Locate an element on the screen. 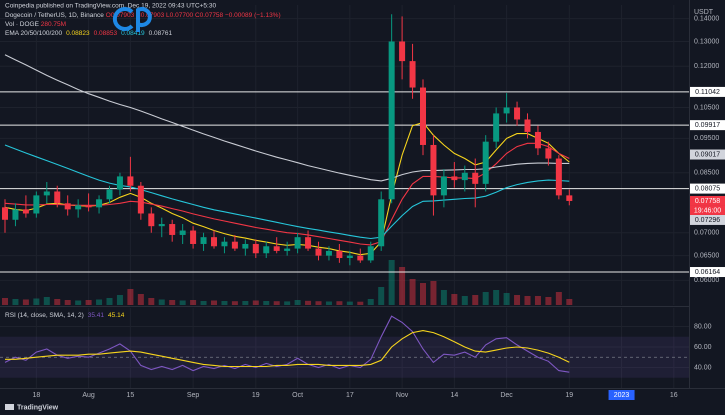 The height and width of the screenshot is (415, 725). x-tick-label: Oct is located at coordinates (297, 395).